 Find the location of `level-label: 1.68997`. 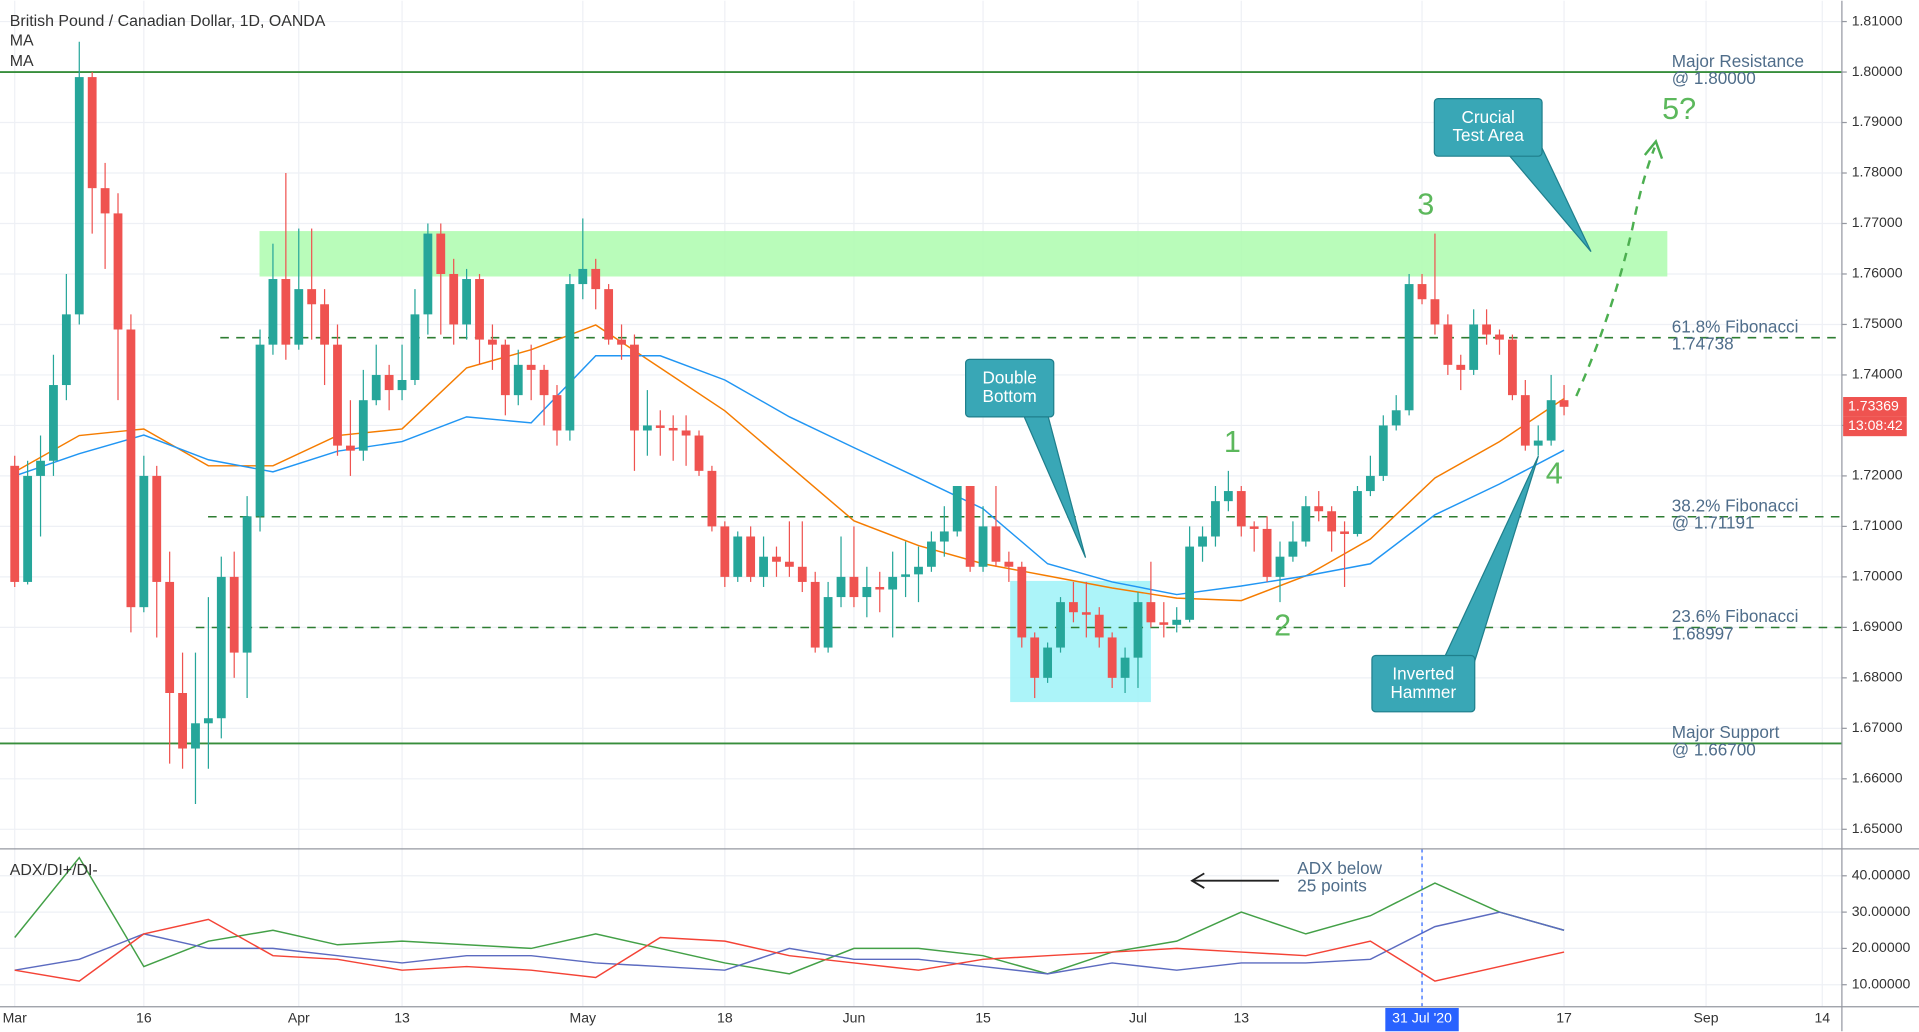

level-label: 1.68997 is located at coordinates (1703, 633).